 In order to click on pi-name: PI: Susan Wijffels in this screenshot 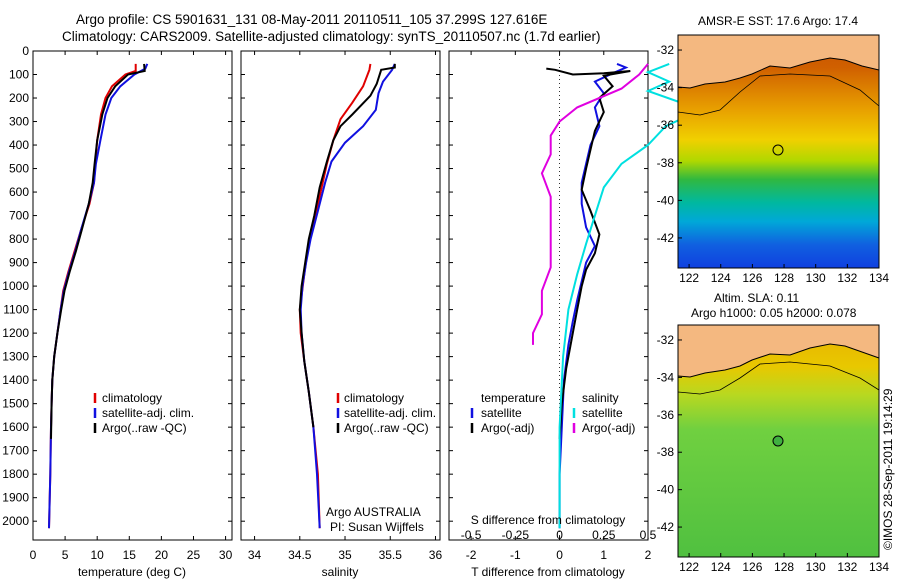, I will do `click(377, 527)`.